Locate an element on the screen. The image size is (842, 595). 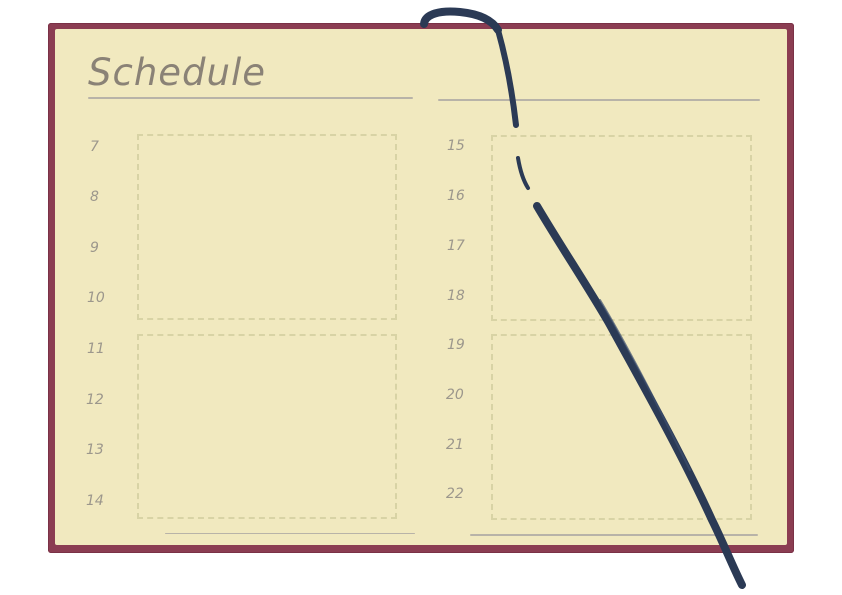
schedule-slot-afternoon is located at coordinates (621, 228).